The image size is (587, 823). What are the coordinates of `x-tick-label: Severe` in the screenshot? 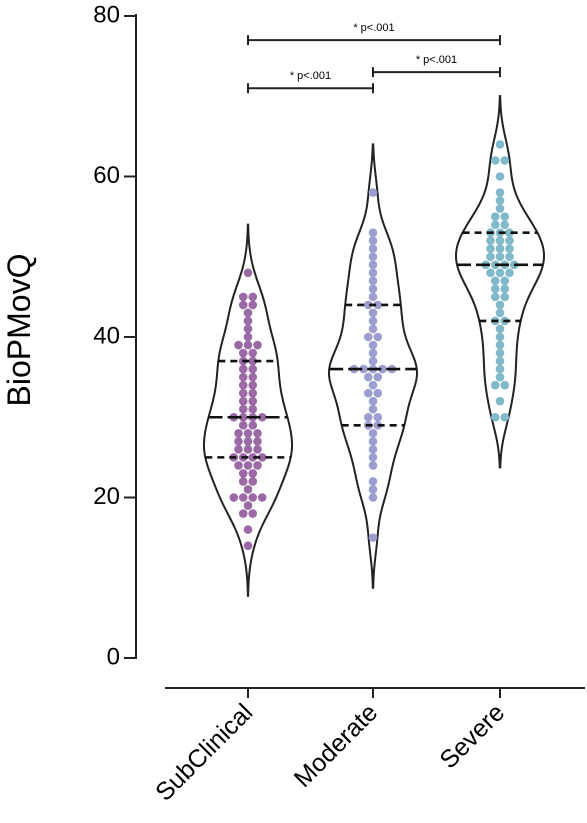 It's located at (472, 736).